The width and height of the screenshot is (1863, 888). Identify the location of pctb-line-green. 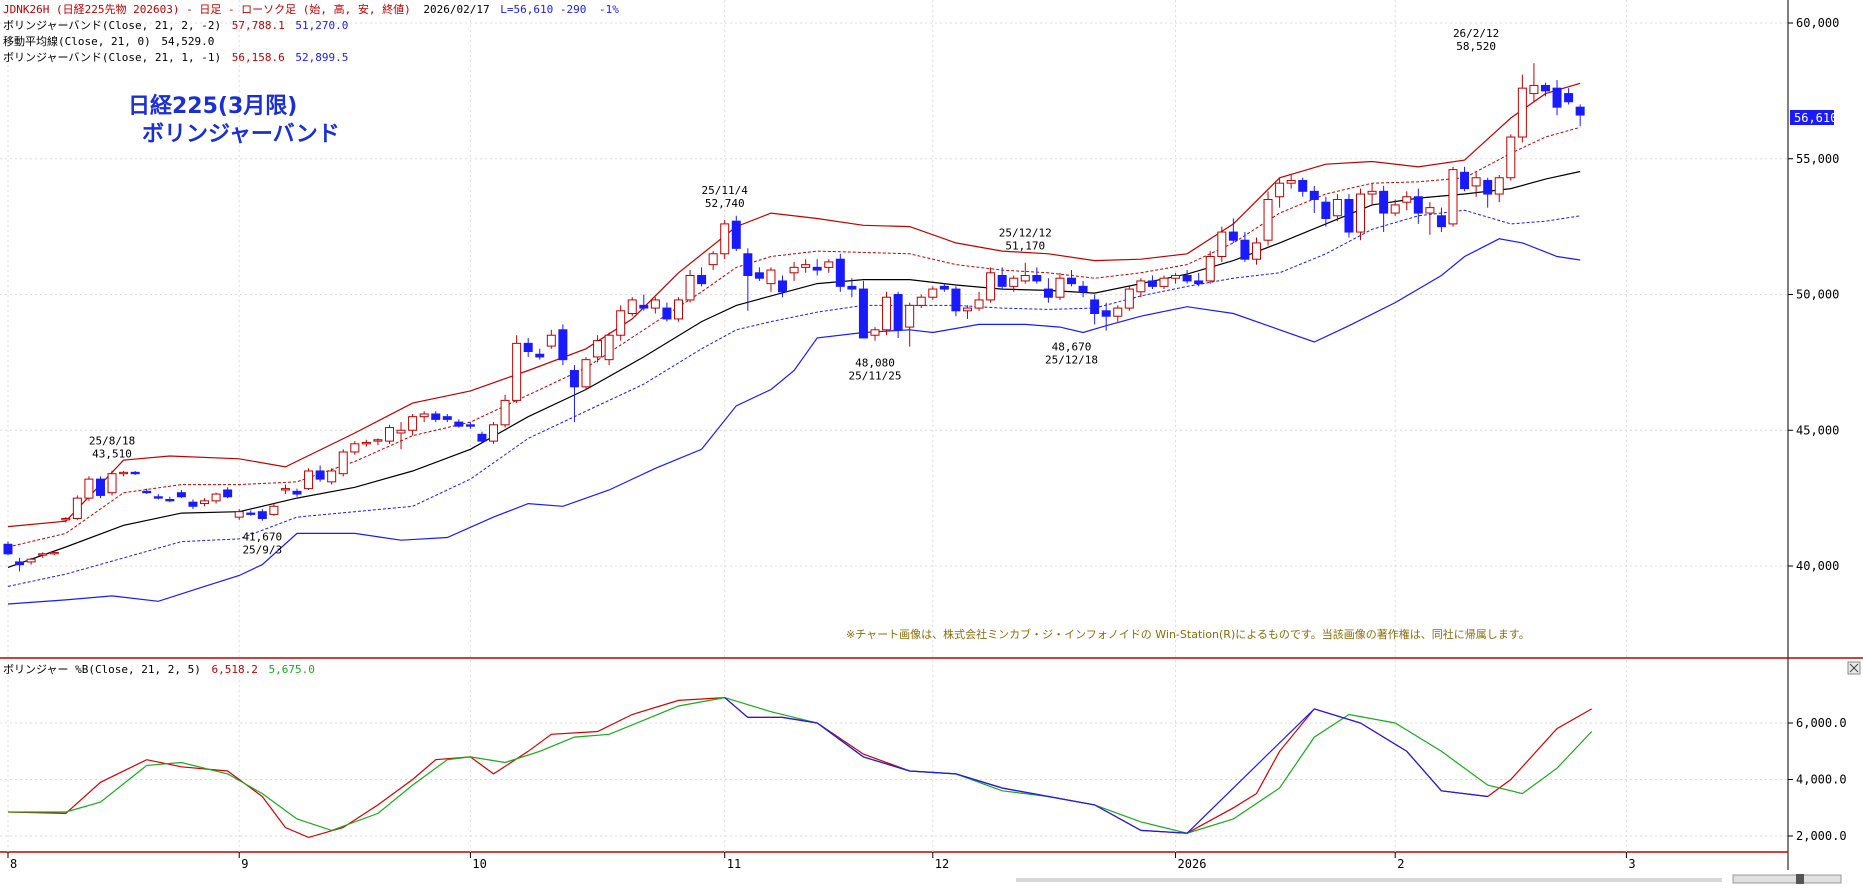
(800, 765).